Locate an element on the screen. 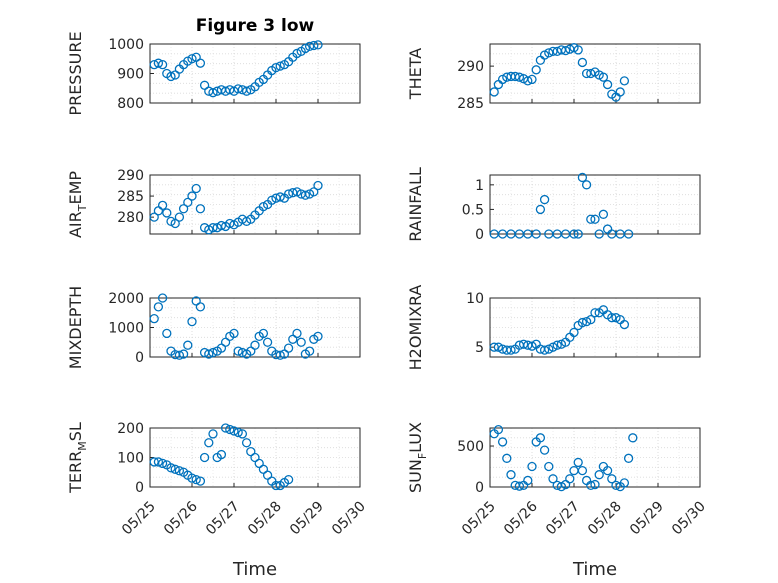 This screenshot has width=778, height=583. x-tick-label: 05/27 is located at coordinates (563, 519).